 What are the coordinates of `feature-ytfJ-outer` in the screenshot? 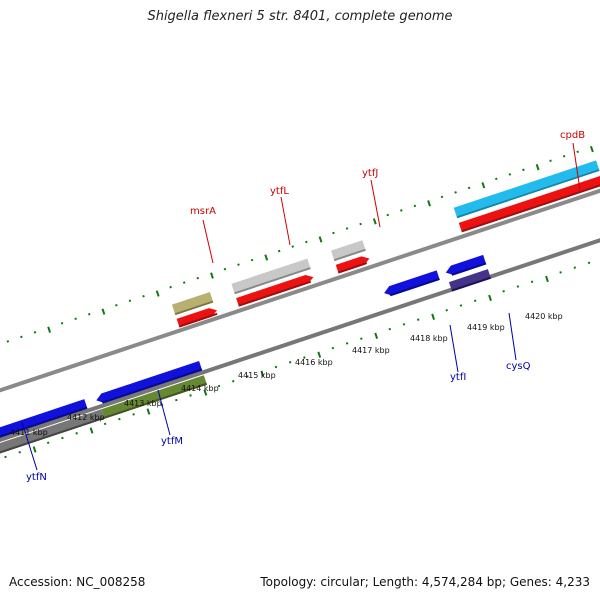 It's located at (348, 251).